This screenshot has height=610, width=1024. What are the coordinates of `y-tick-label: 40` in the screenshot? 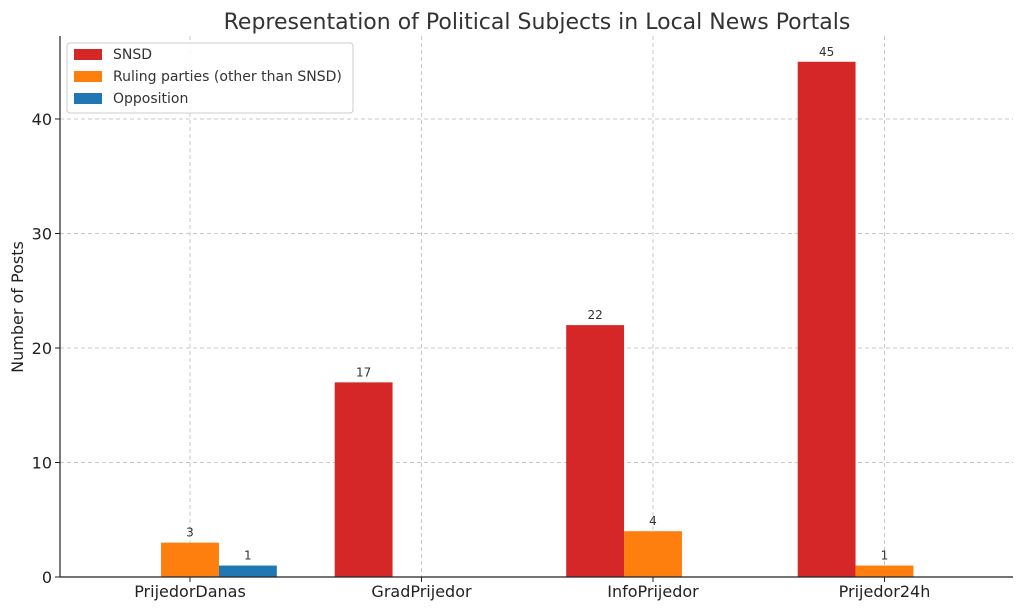 It's located at (42, 119).